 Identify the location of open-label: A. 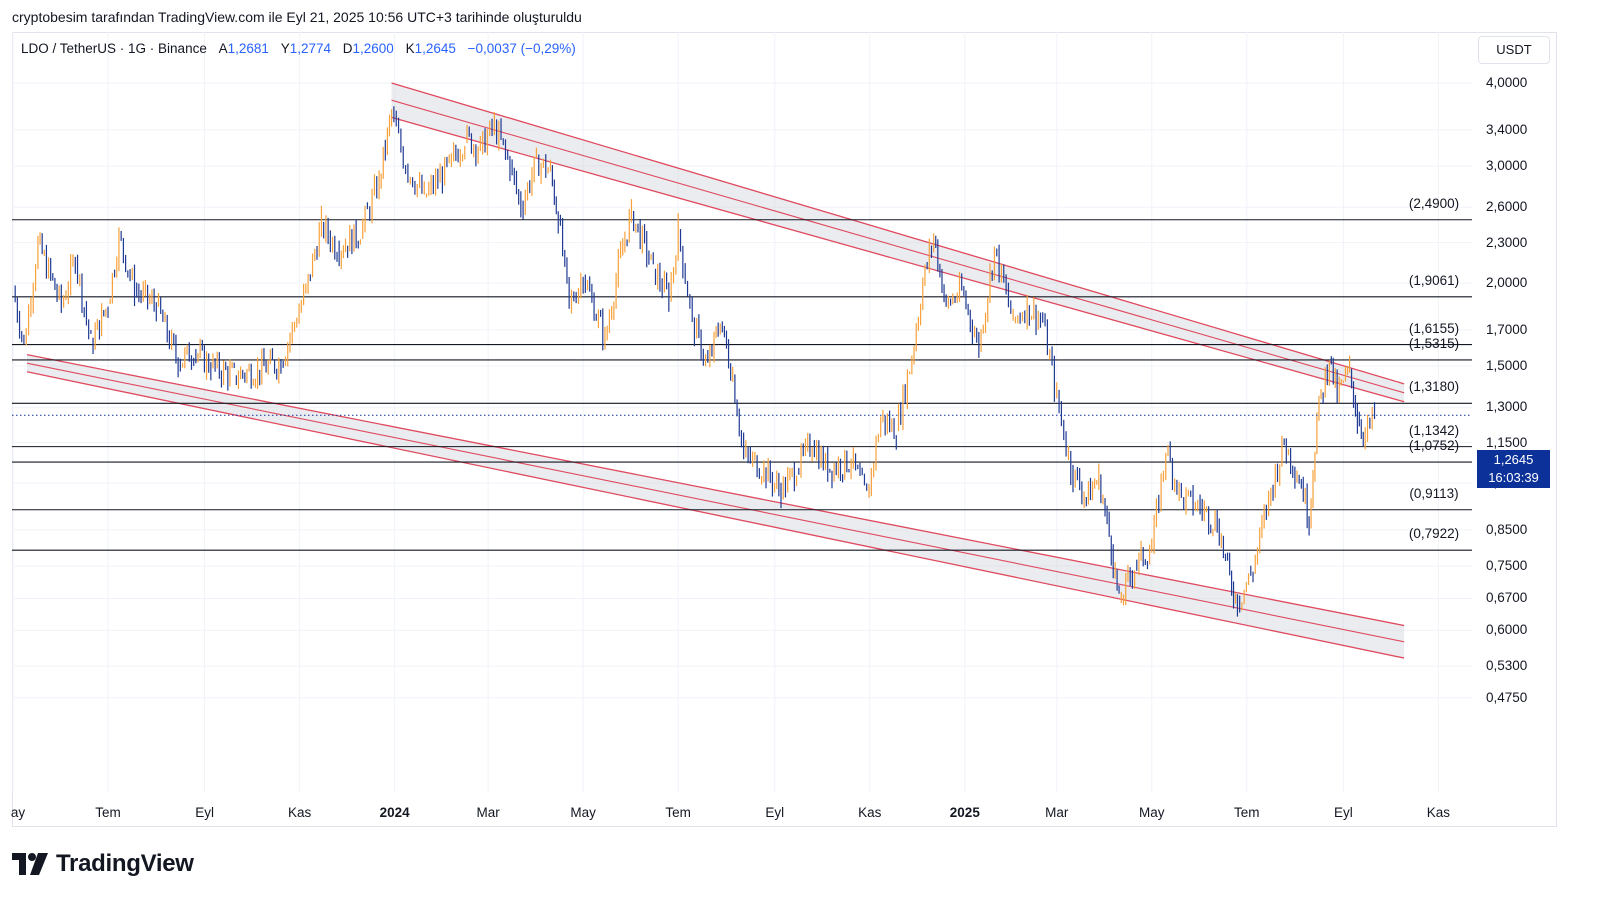
(223, 48).